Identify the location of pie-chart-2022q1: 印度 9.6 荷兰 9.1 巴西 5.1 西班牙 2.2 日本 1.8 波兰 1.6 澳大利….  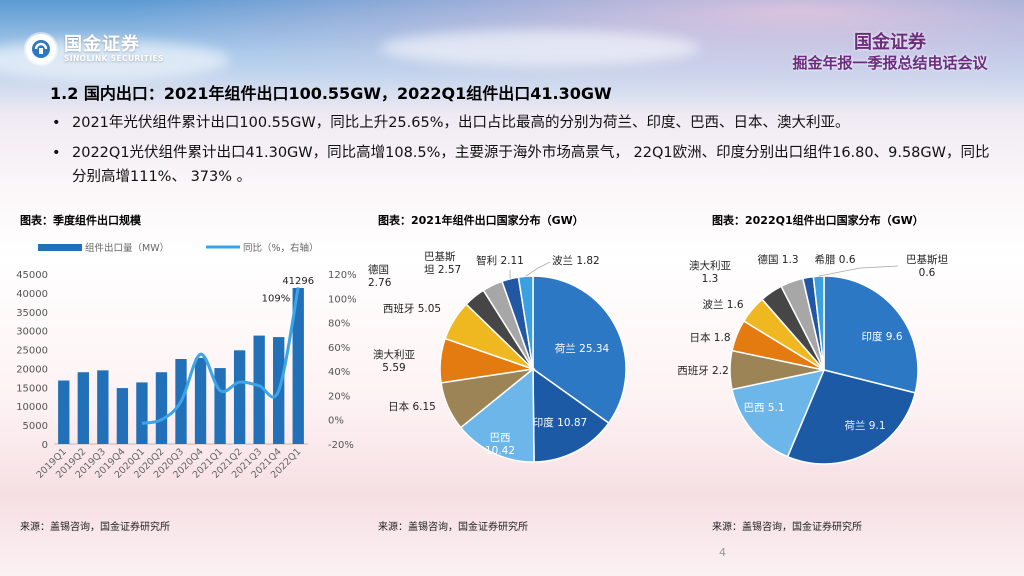
(812, 359).